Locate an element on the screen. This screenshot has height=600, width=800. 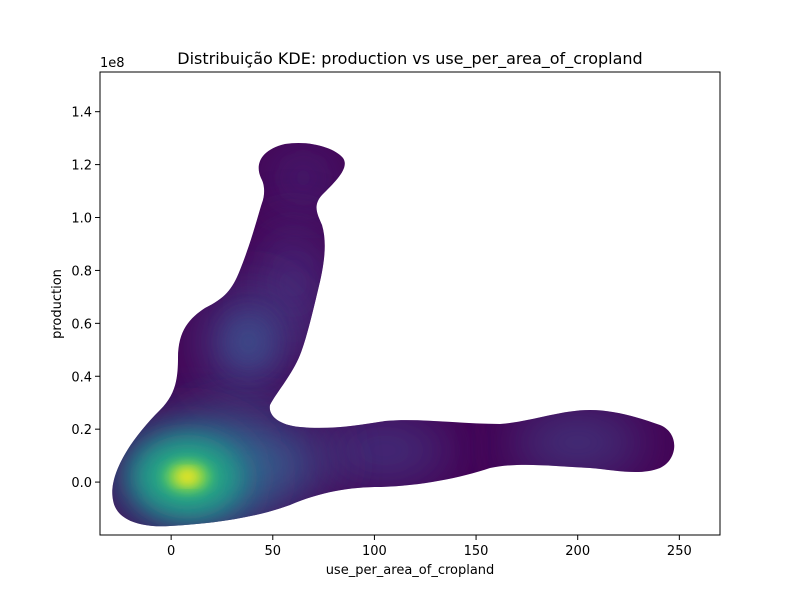
y-tick-label: 1.0 is located at coordinates (81, 219).